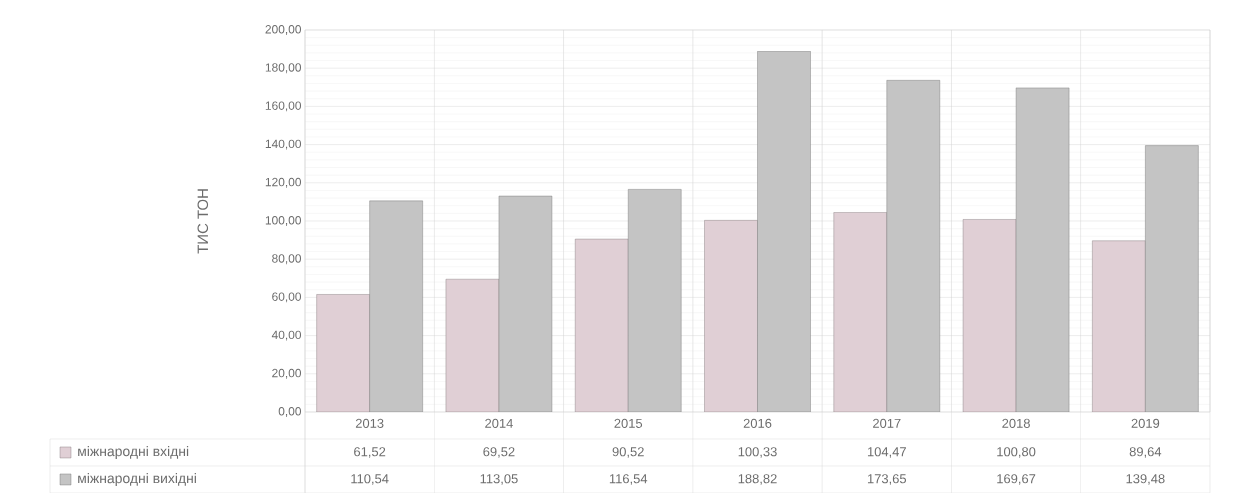  Describe the element at coordinates (133, 452) in the screenshot. I see `legend-label: міжнародні вхідні` at that location.